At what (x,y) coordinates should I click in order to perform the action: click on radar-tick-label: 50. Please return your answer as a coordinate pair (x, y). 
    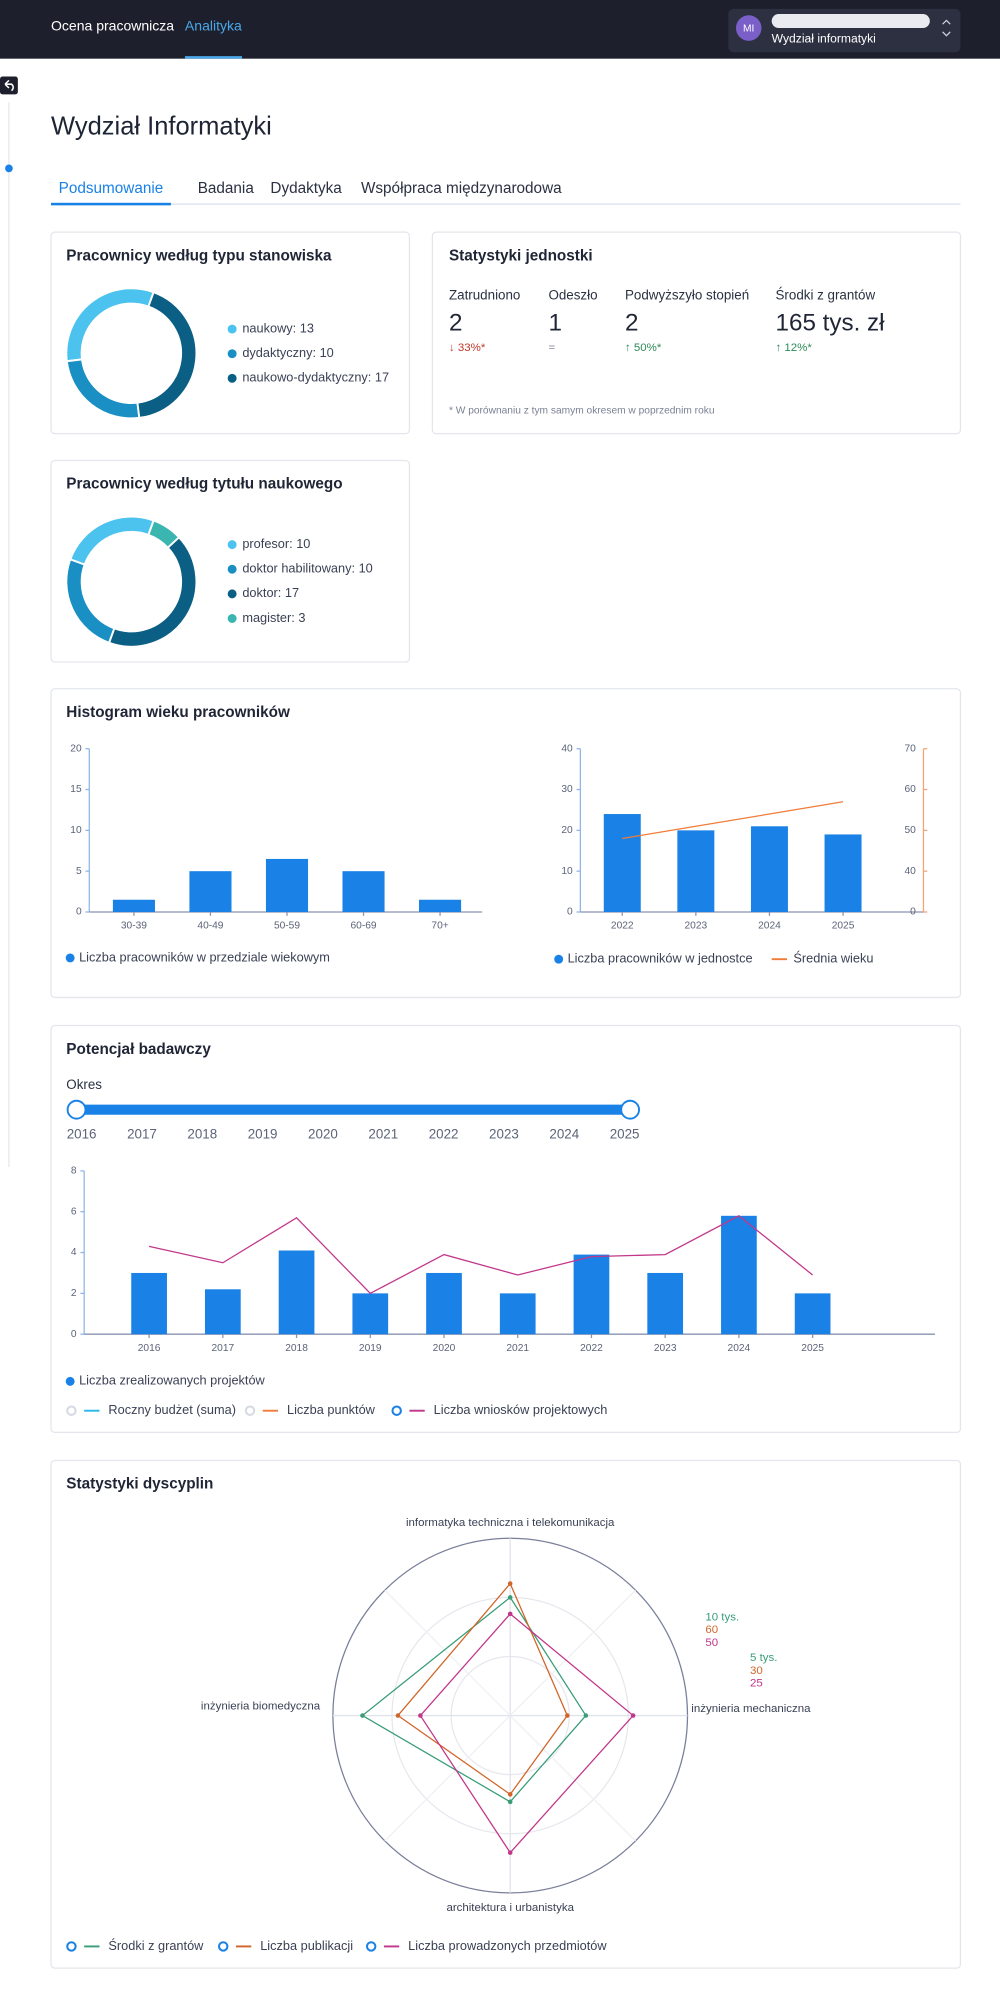
    Looking at the image, I should click on (711, 1643).